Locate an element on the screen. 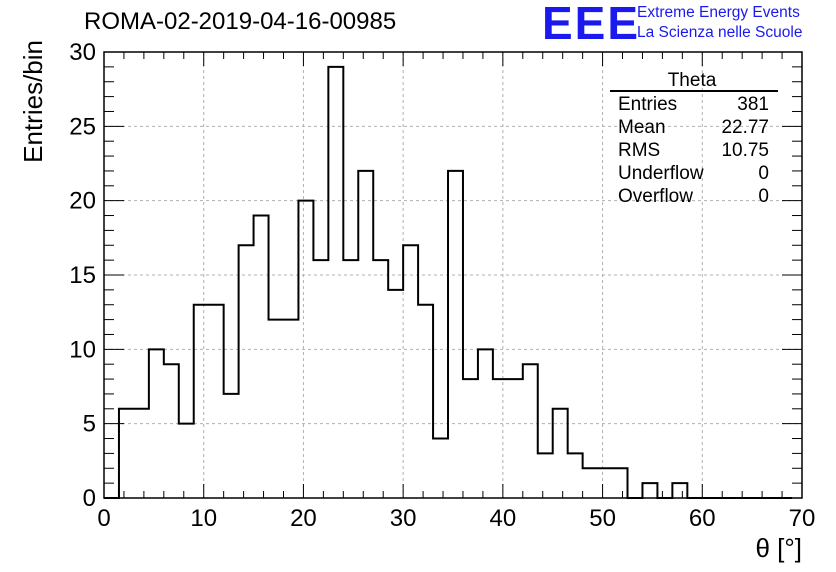 This screenshot has height=572, width=836. stats-label: Overflow is located at coordinates (655, 196).